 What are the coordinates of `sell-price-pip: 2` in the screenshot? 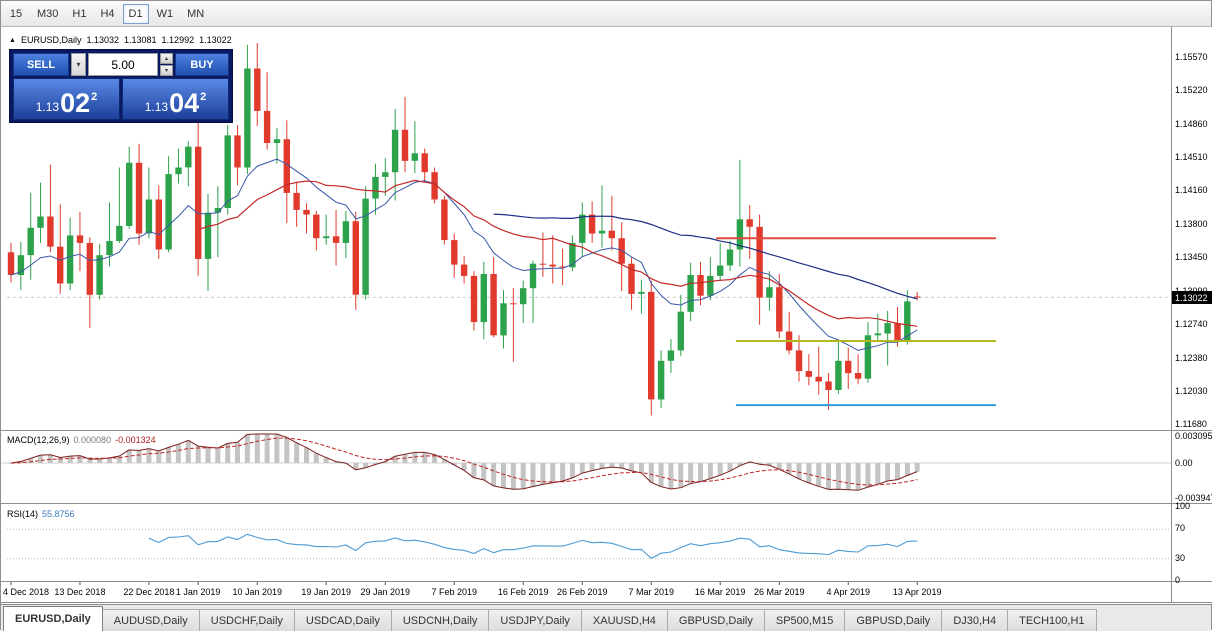 It's located at (94, 97).